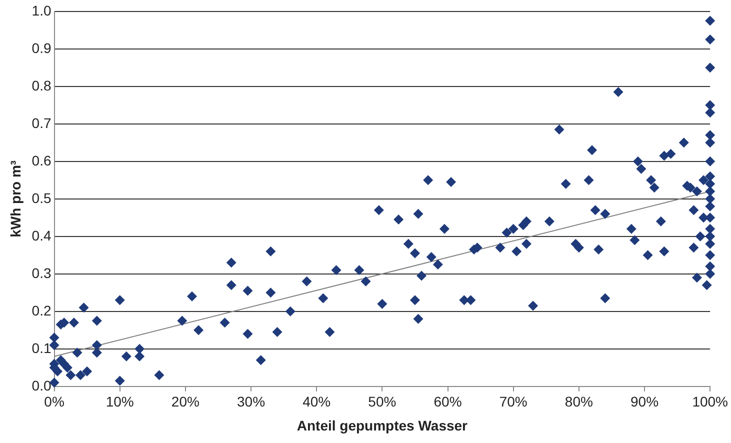  I want to click on y-tick-label: 0.6, so click(42, 160).